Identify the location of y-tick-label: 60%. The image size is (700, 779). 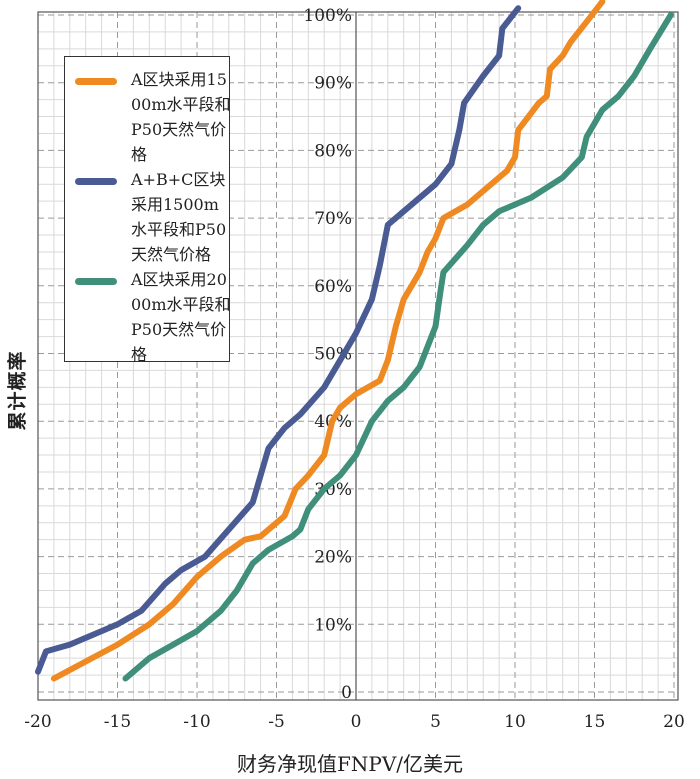
(333, 287).